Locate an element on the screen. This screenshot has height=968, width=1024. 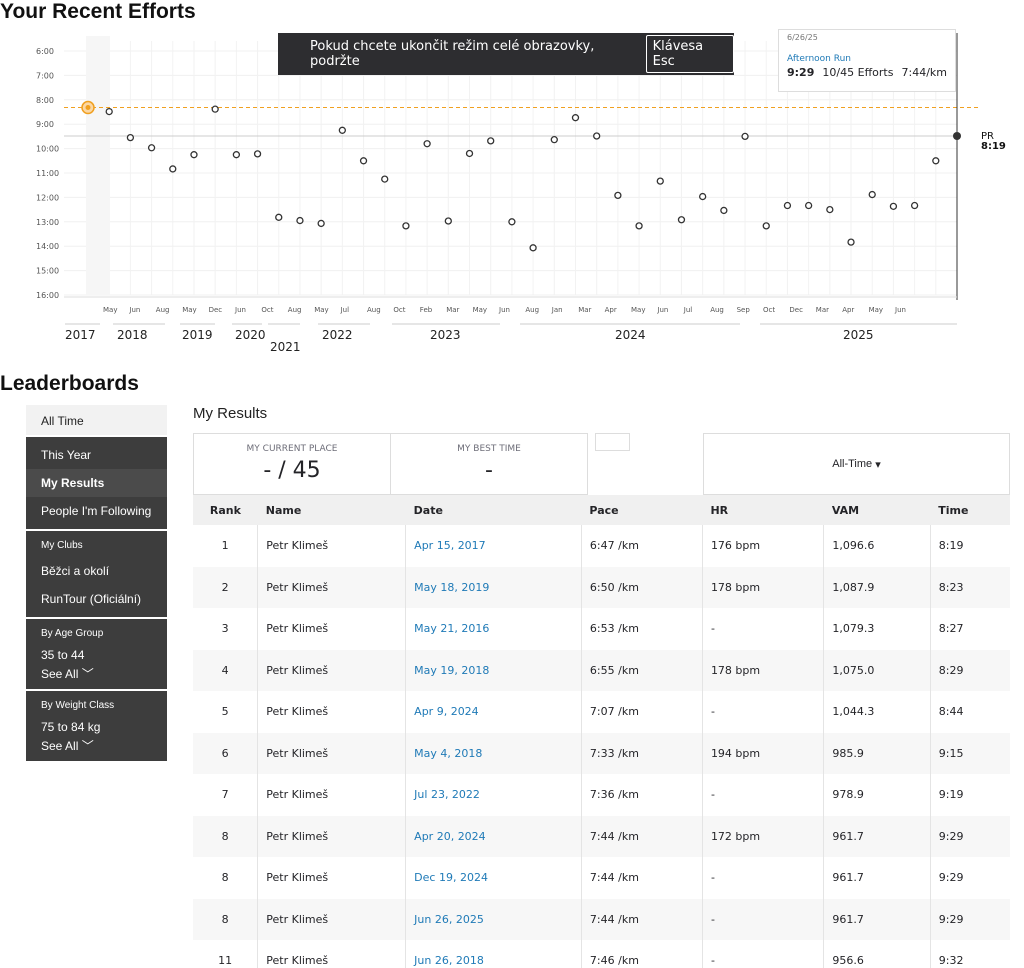
pr-label: PR 8:19 is located at coordinates (993, 142).